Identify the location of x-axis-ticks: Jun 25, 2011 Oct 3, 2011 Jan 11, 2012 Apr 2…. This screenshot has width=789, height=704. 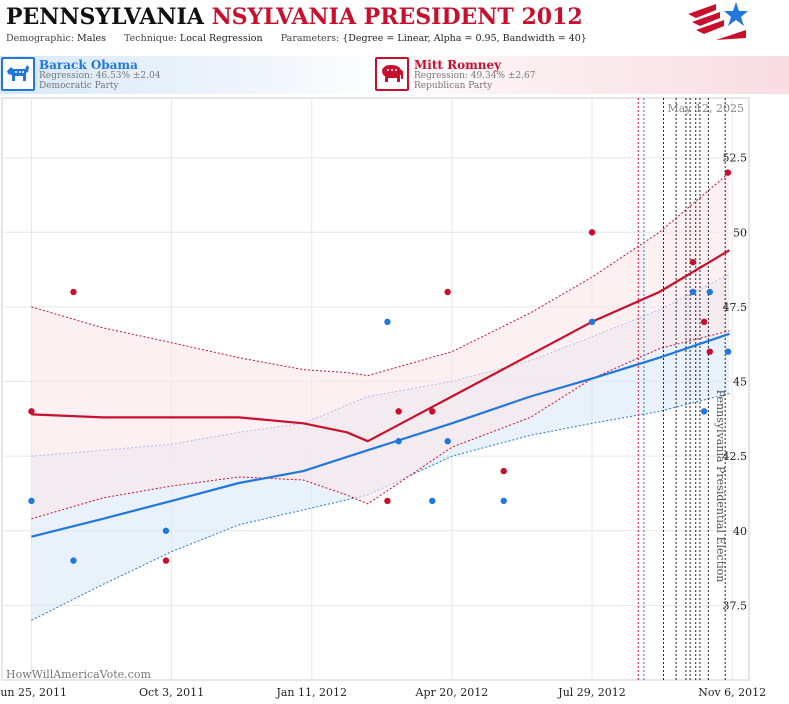
(383, 692).